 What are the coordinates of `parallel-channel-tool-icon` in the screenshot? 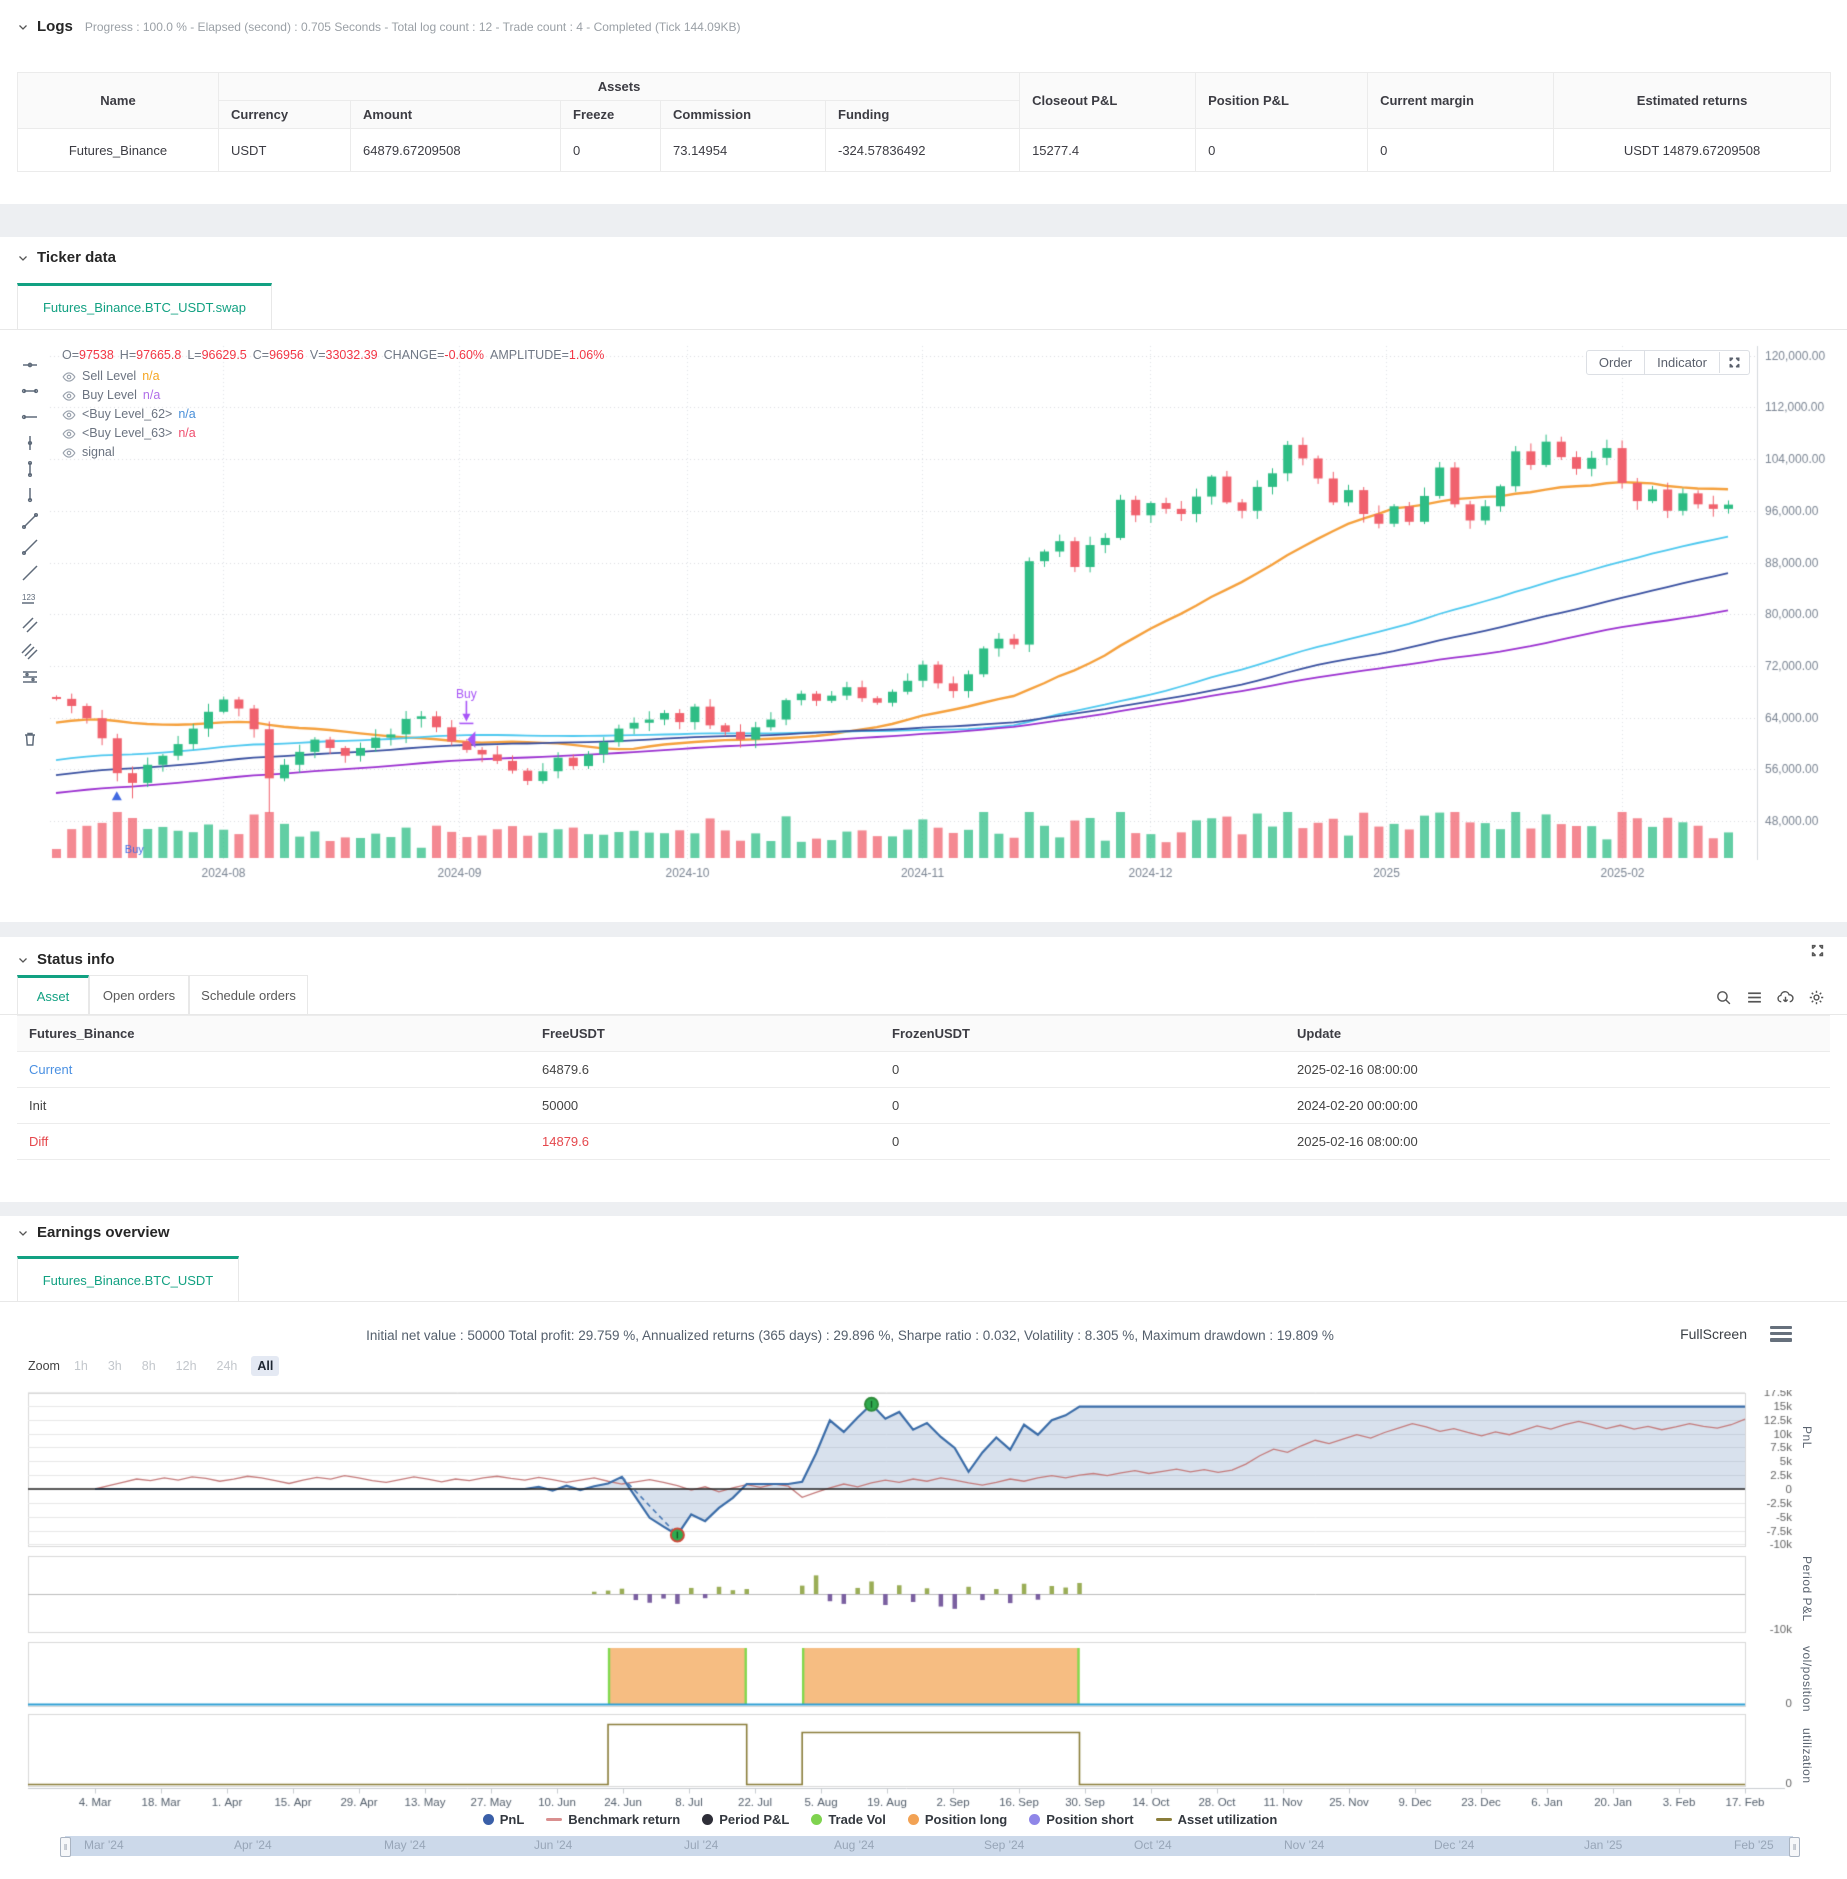 It's located at (30, 625).